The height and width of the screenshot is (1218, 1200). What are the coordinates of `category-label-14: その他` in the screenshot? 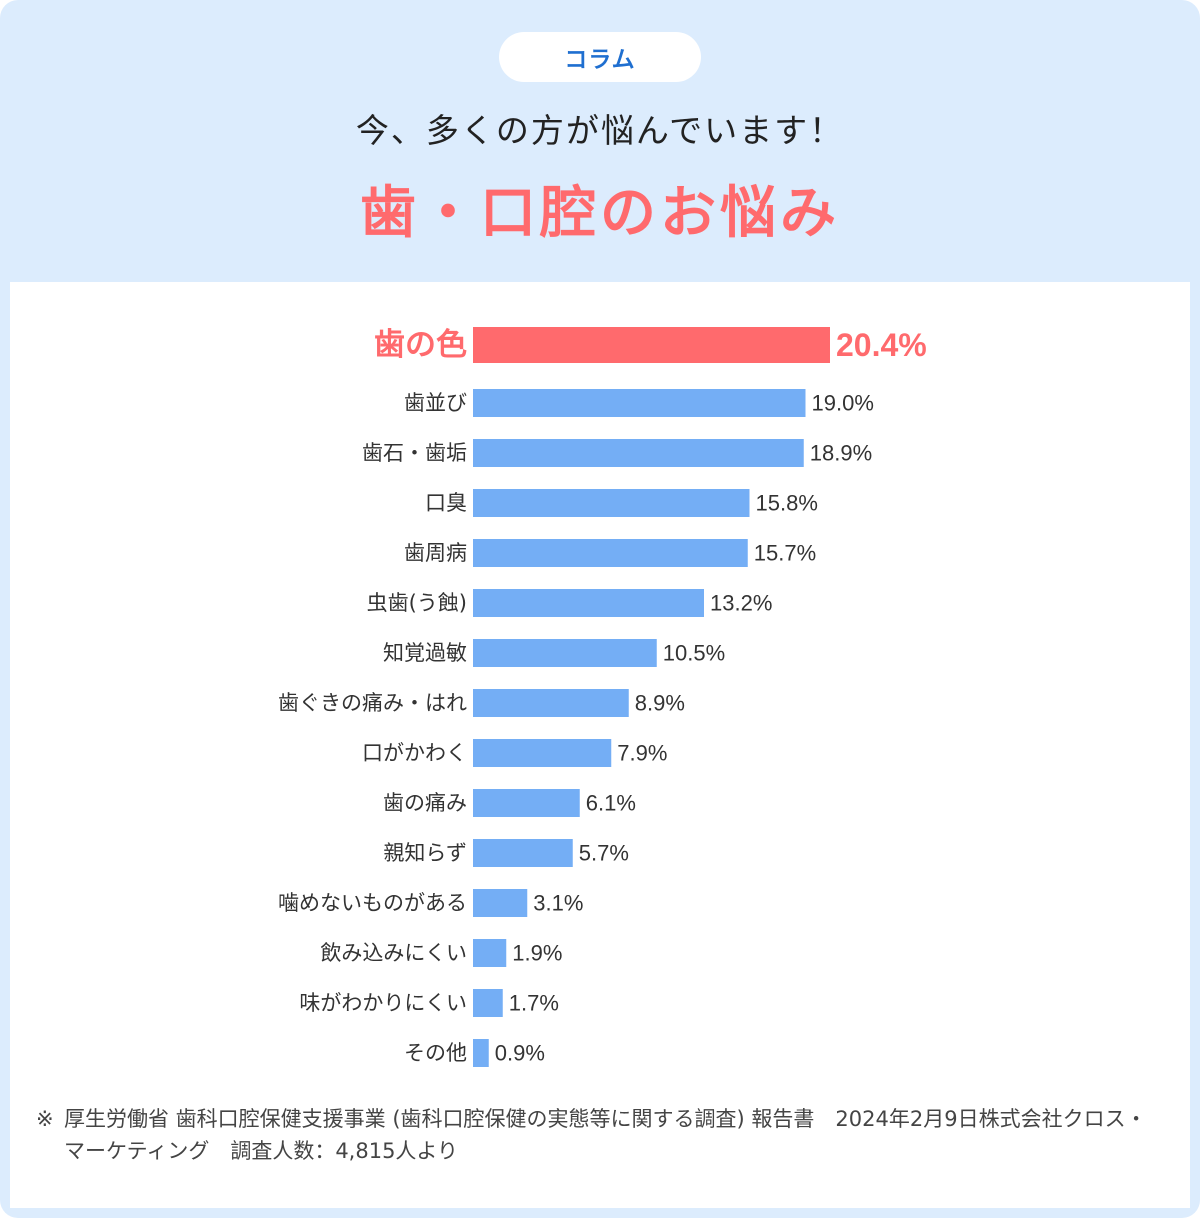 It's located at (435, 1053).